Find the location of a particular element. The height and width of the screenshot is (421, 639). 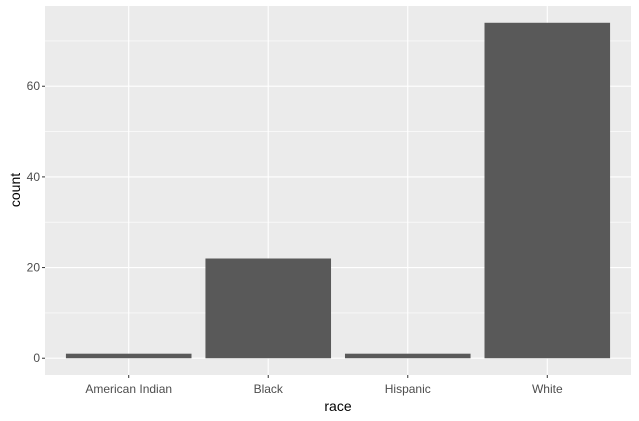

x-axis: American Indian Black Hispanic White is located at coordinates (324, 385).